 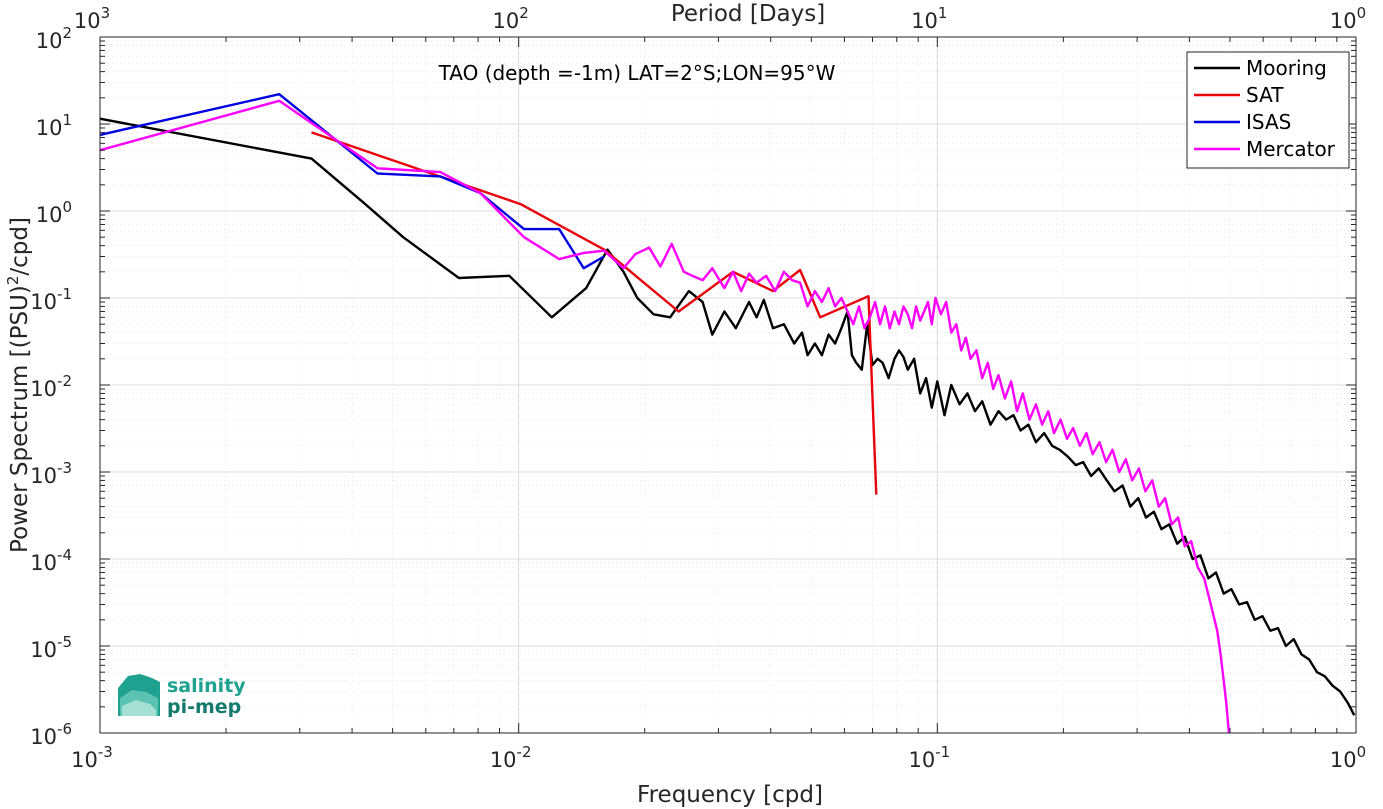 I want to click on legend: Mooring SAT ISAS Mercator, so click(x=1268, y=110).